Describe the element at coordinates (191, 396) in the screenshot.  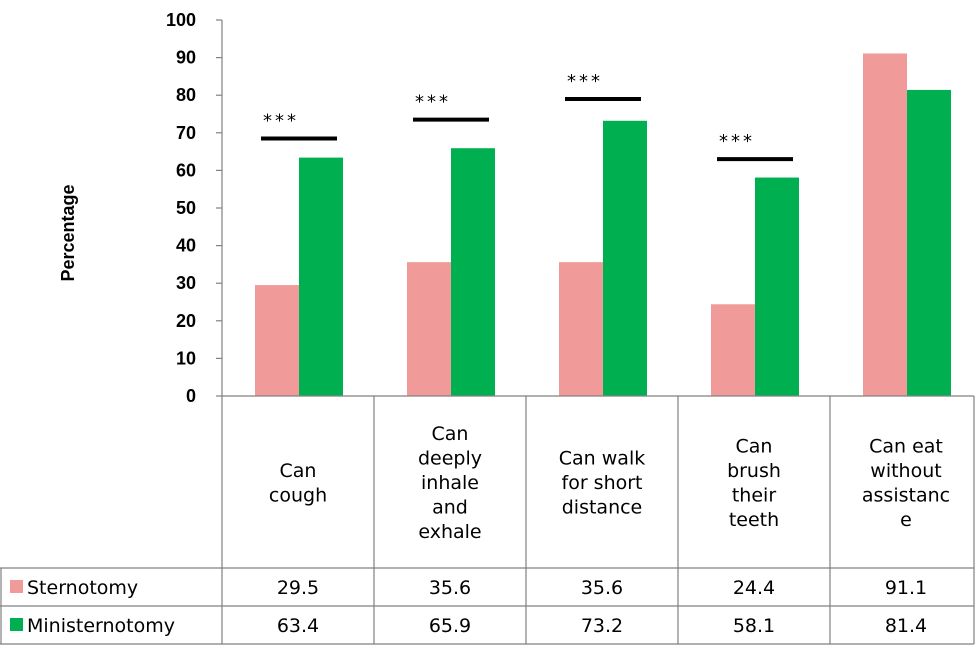
I see `y-tick-label: 0` at that location.